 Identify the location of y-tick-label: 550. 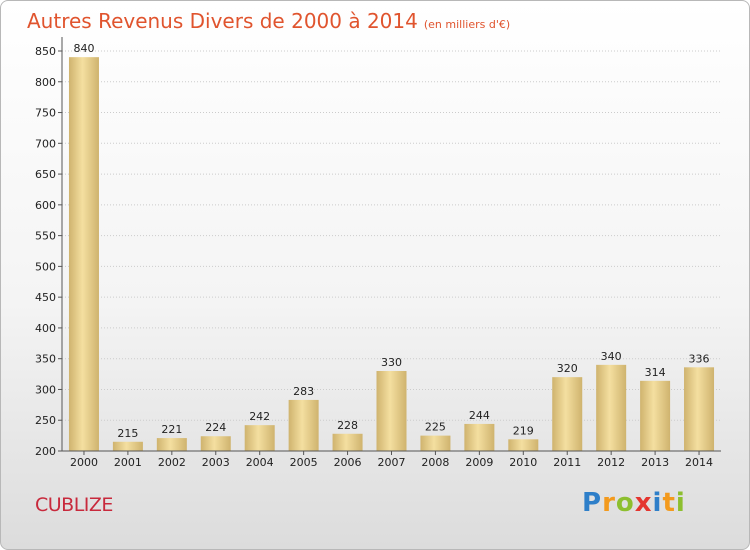
(45, 236).